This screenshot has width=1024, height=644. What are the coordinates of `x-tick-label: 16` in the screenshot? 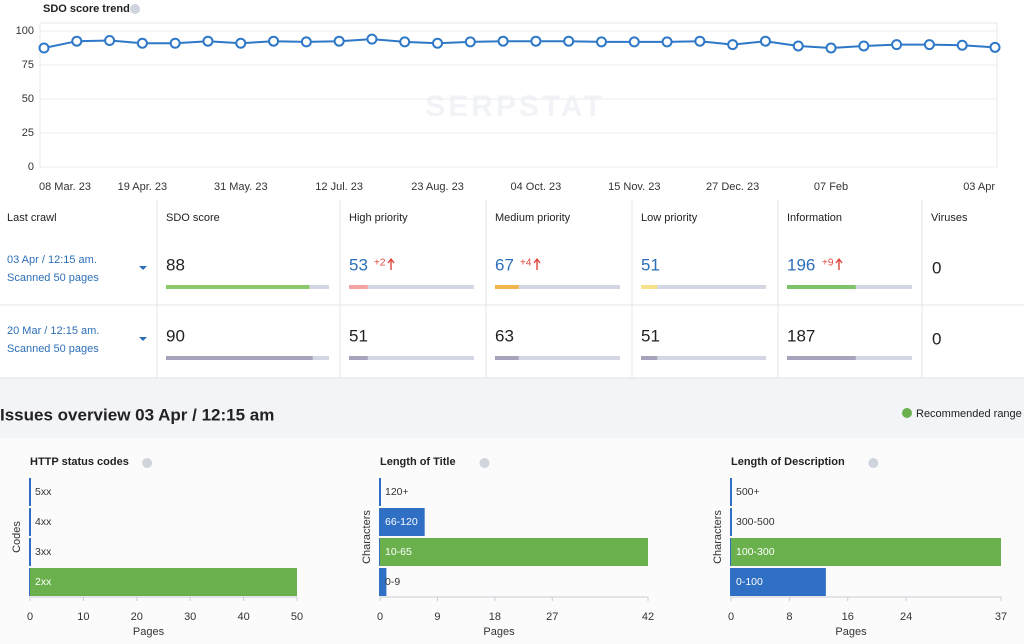 It's located at (848, 617).